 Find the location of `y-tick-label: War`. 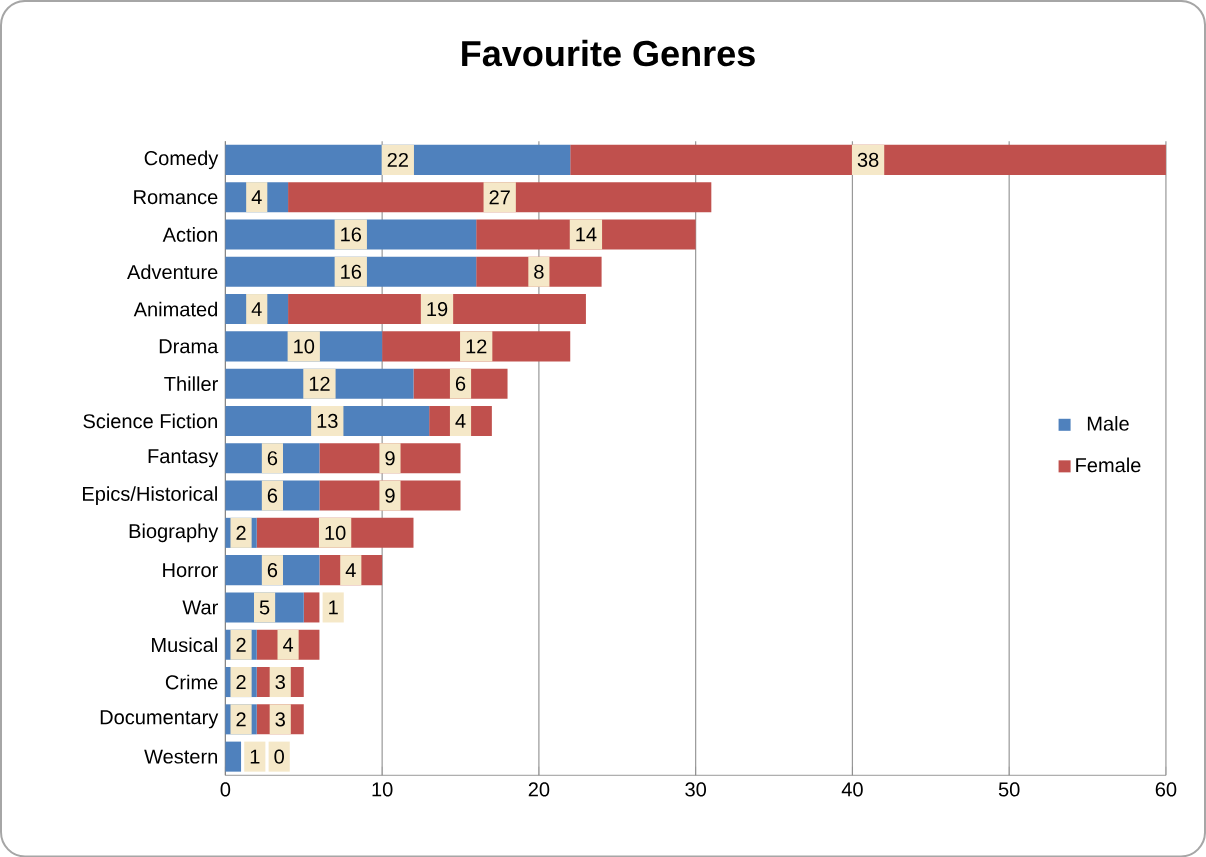

y-tick-label: War is located at coordinates (200, 607).